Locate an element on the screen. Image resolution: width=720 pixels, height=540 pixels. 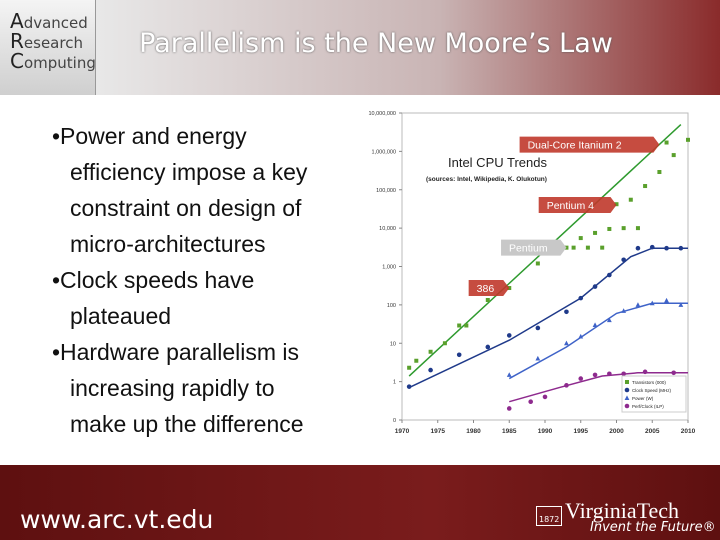
logo-word: Computing is located at coordinates (53, 61).